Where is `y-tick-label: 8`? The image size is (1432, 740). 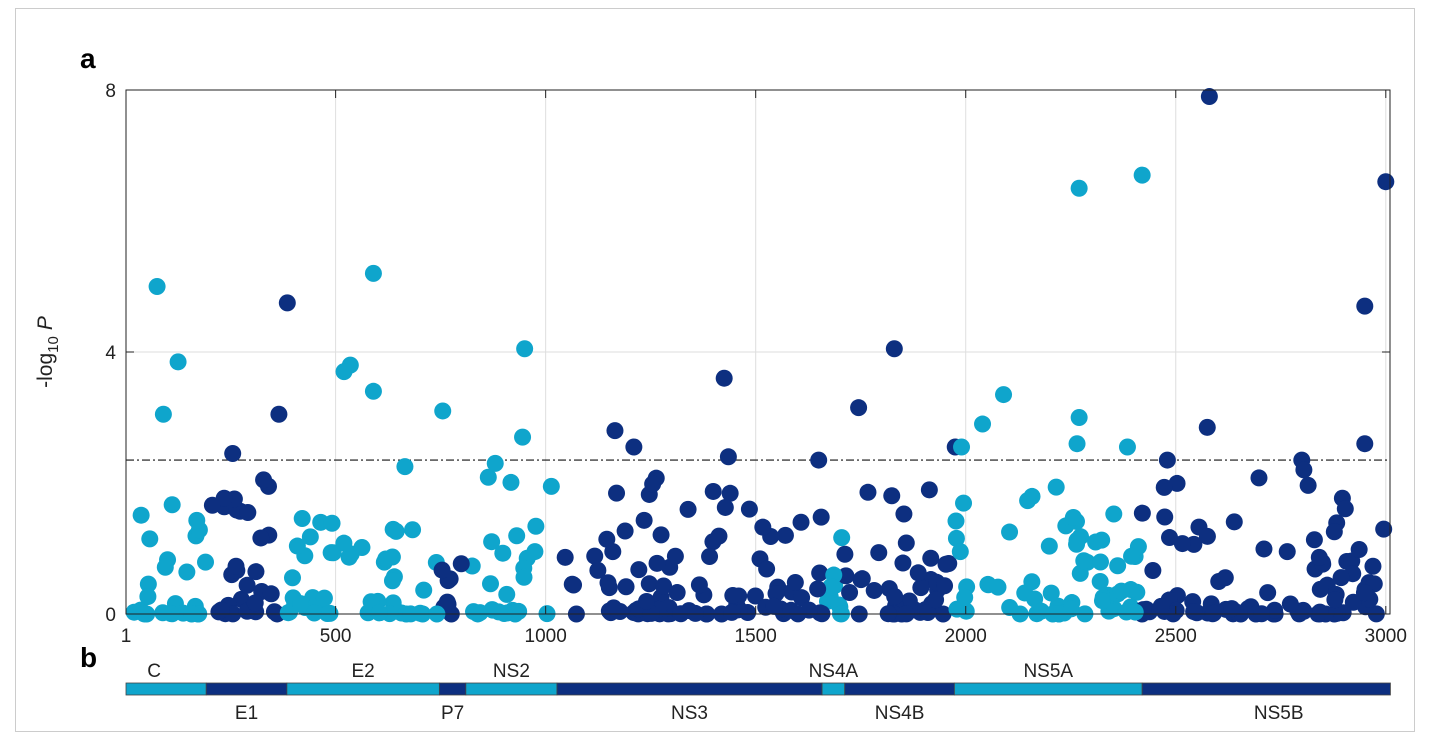 y-tick-label: 8 is located at coordinates (110, 91).